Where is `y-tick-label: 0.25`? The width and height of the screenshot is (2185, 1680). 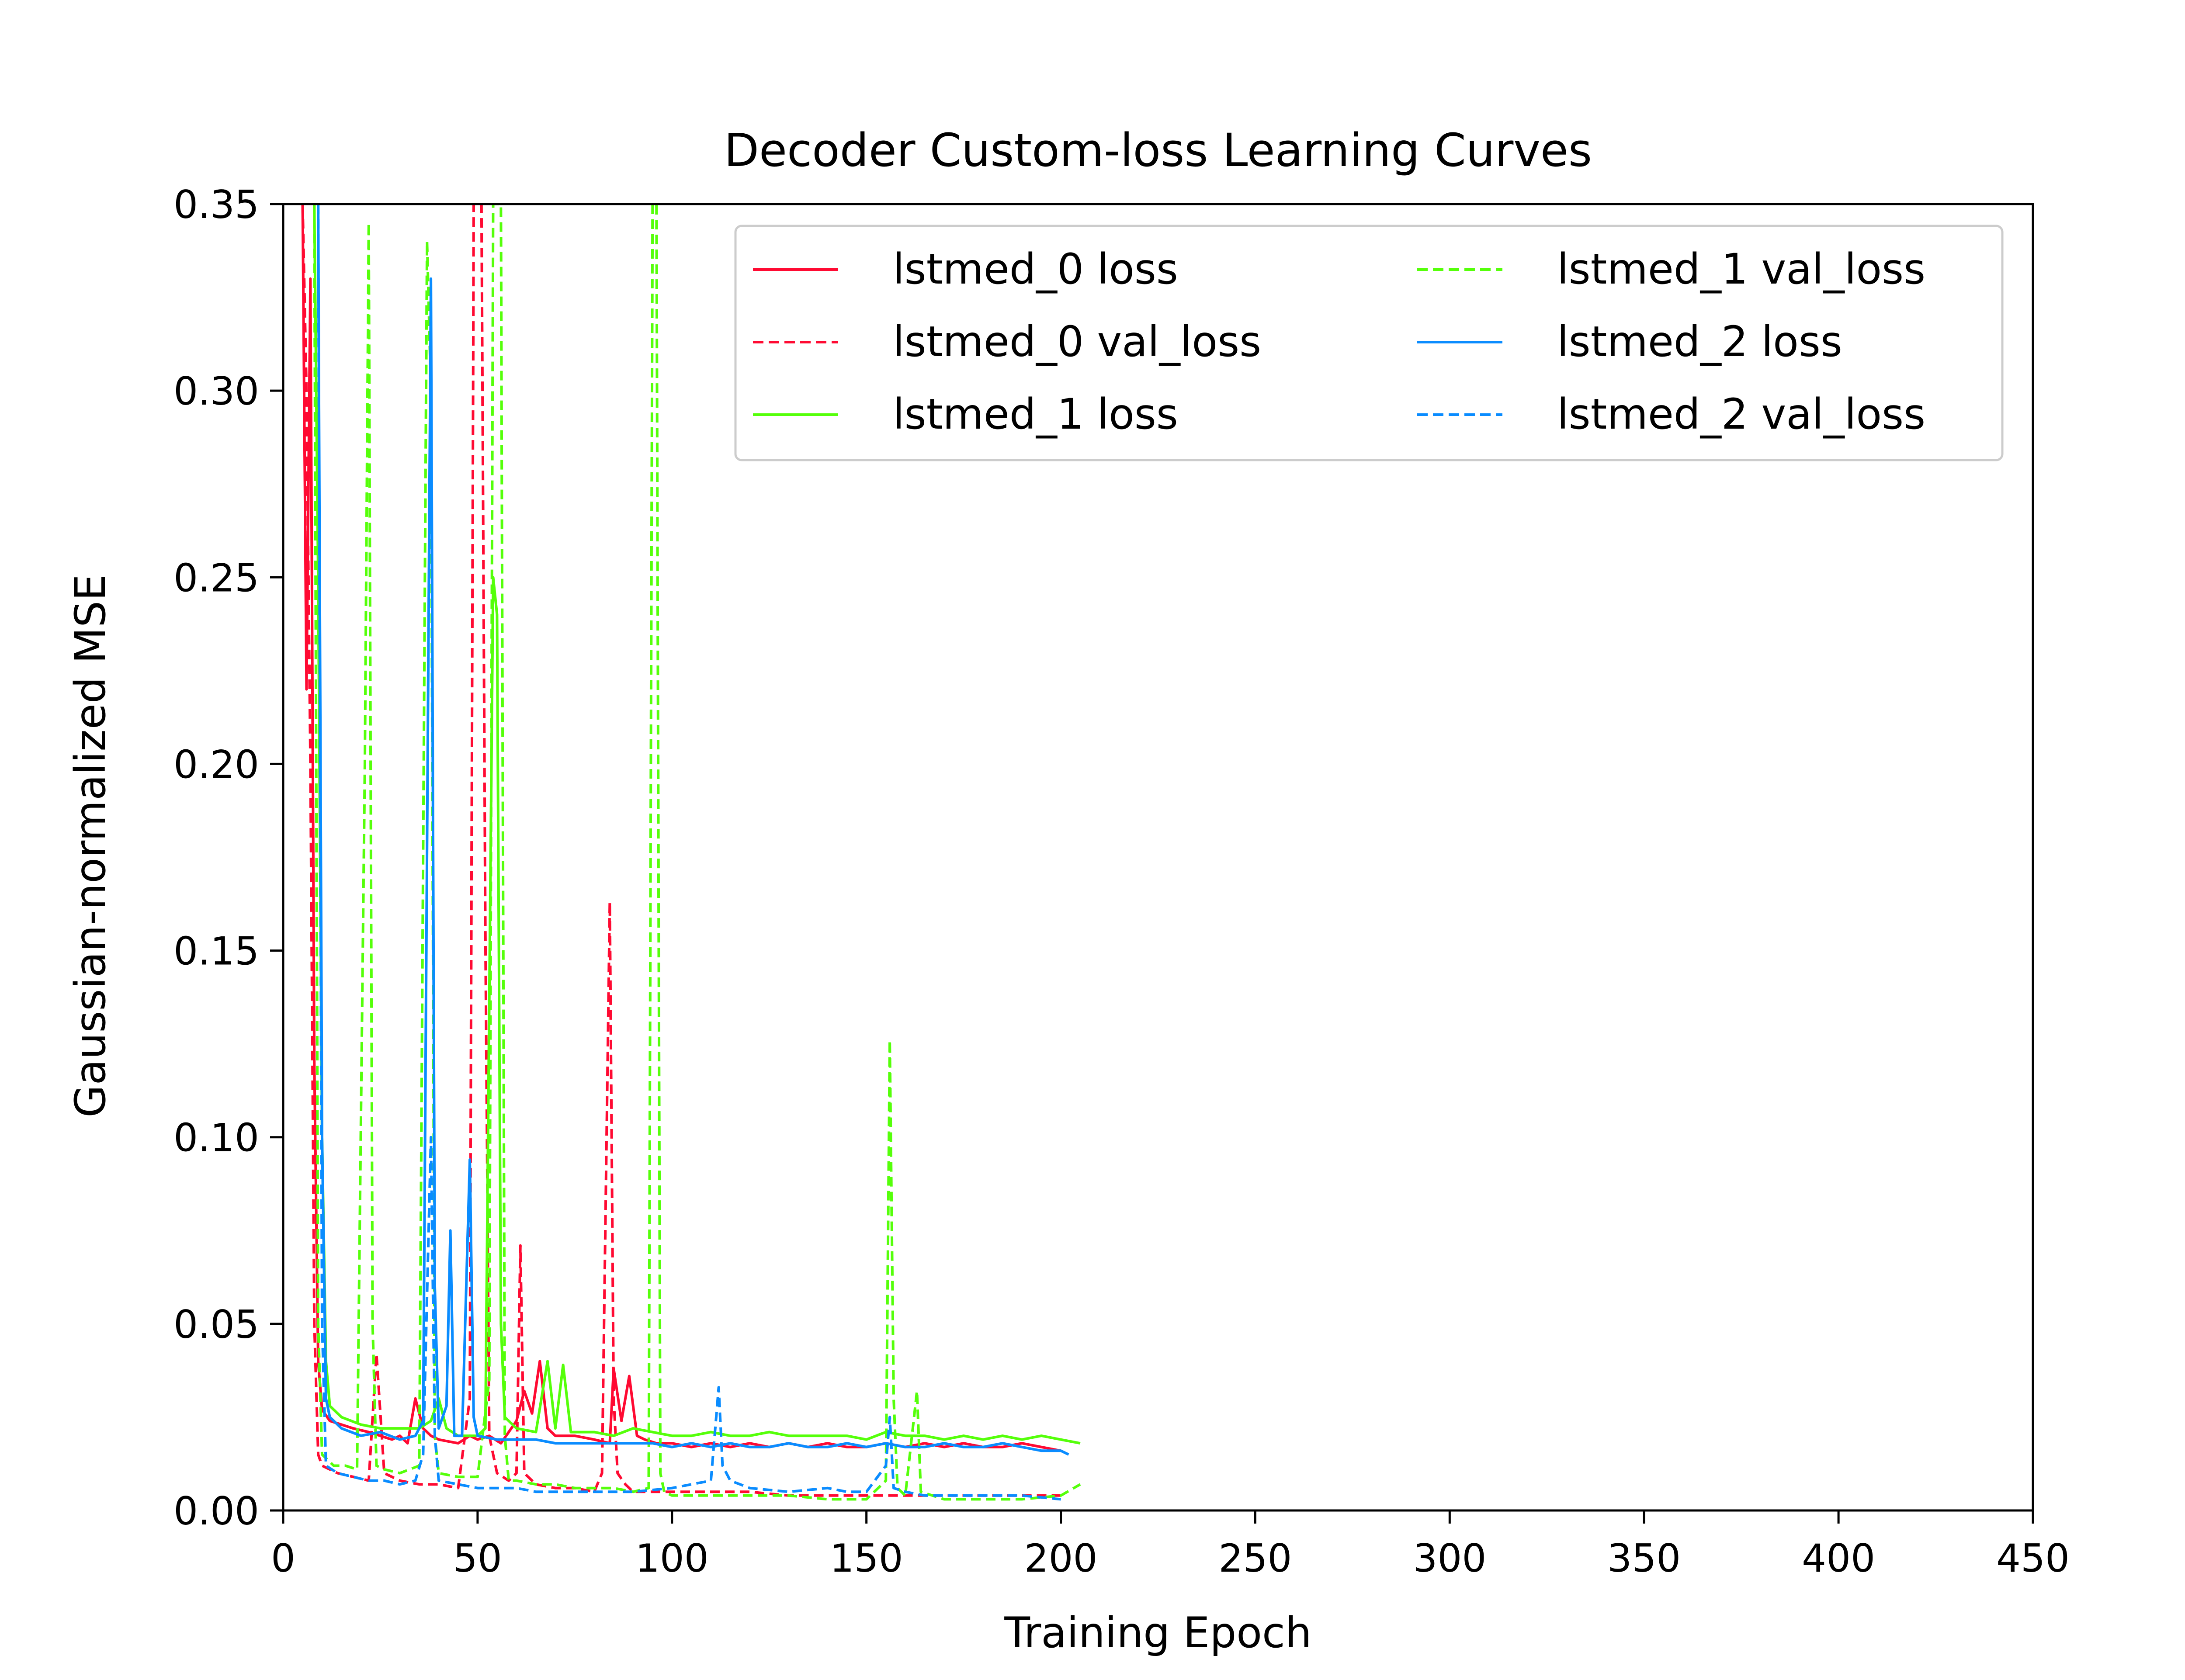 y-tick-label: 0.25 is located at coordinates (216, 577).